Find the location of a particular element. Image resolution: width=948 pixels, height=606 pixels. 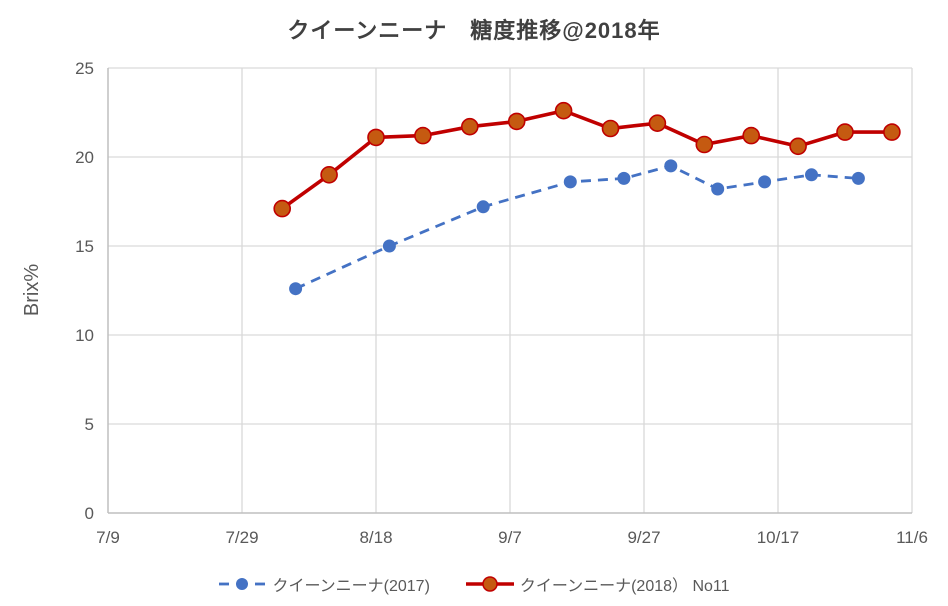

y-tick-label: 5 is located at coordinates (89, 424).